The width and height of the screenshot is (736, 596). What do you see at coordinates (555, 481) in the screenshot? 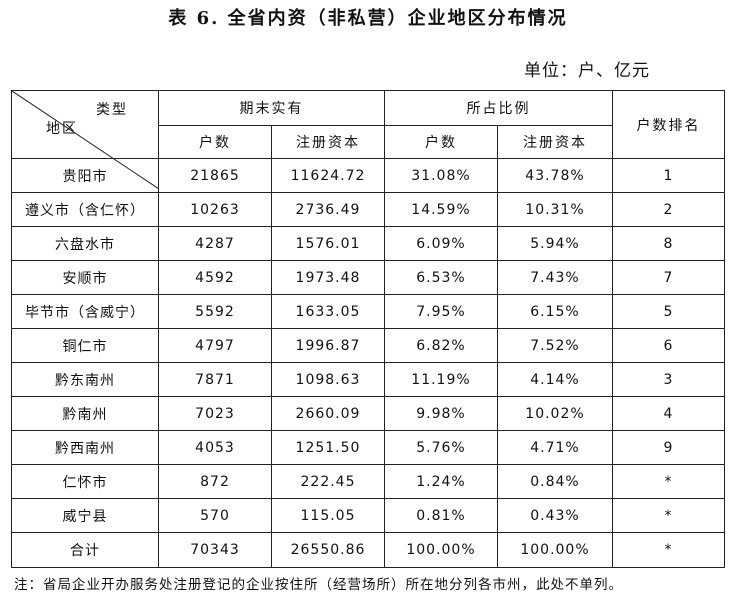
I see `capital-pct-cell: 0.84%` at bounding box center [555, 481].